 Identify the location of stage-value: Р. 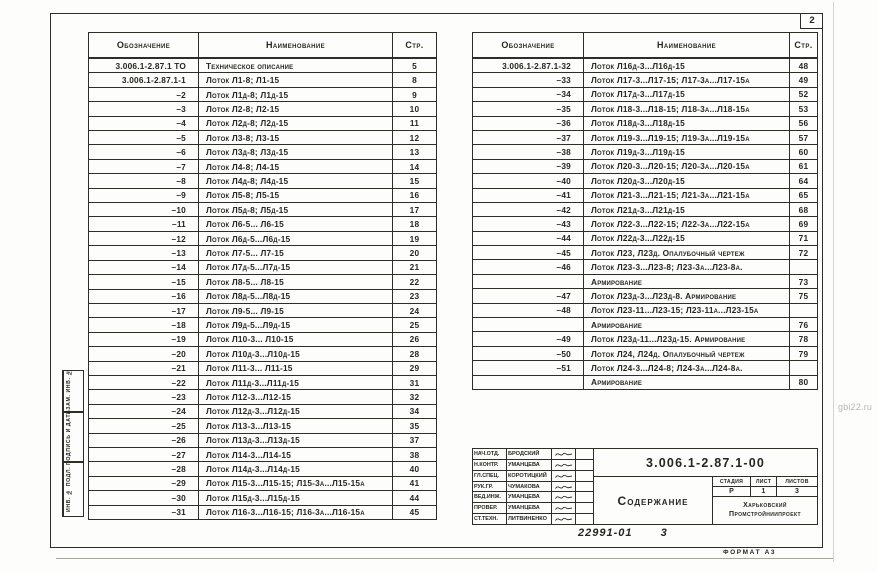
(732, 491).